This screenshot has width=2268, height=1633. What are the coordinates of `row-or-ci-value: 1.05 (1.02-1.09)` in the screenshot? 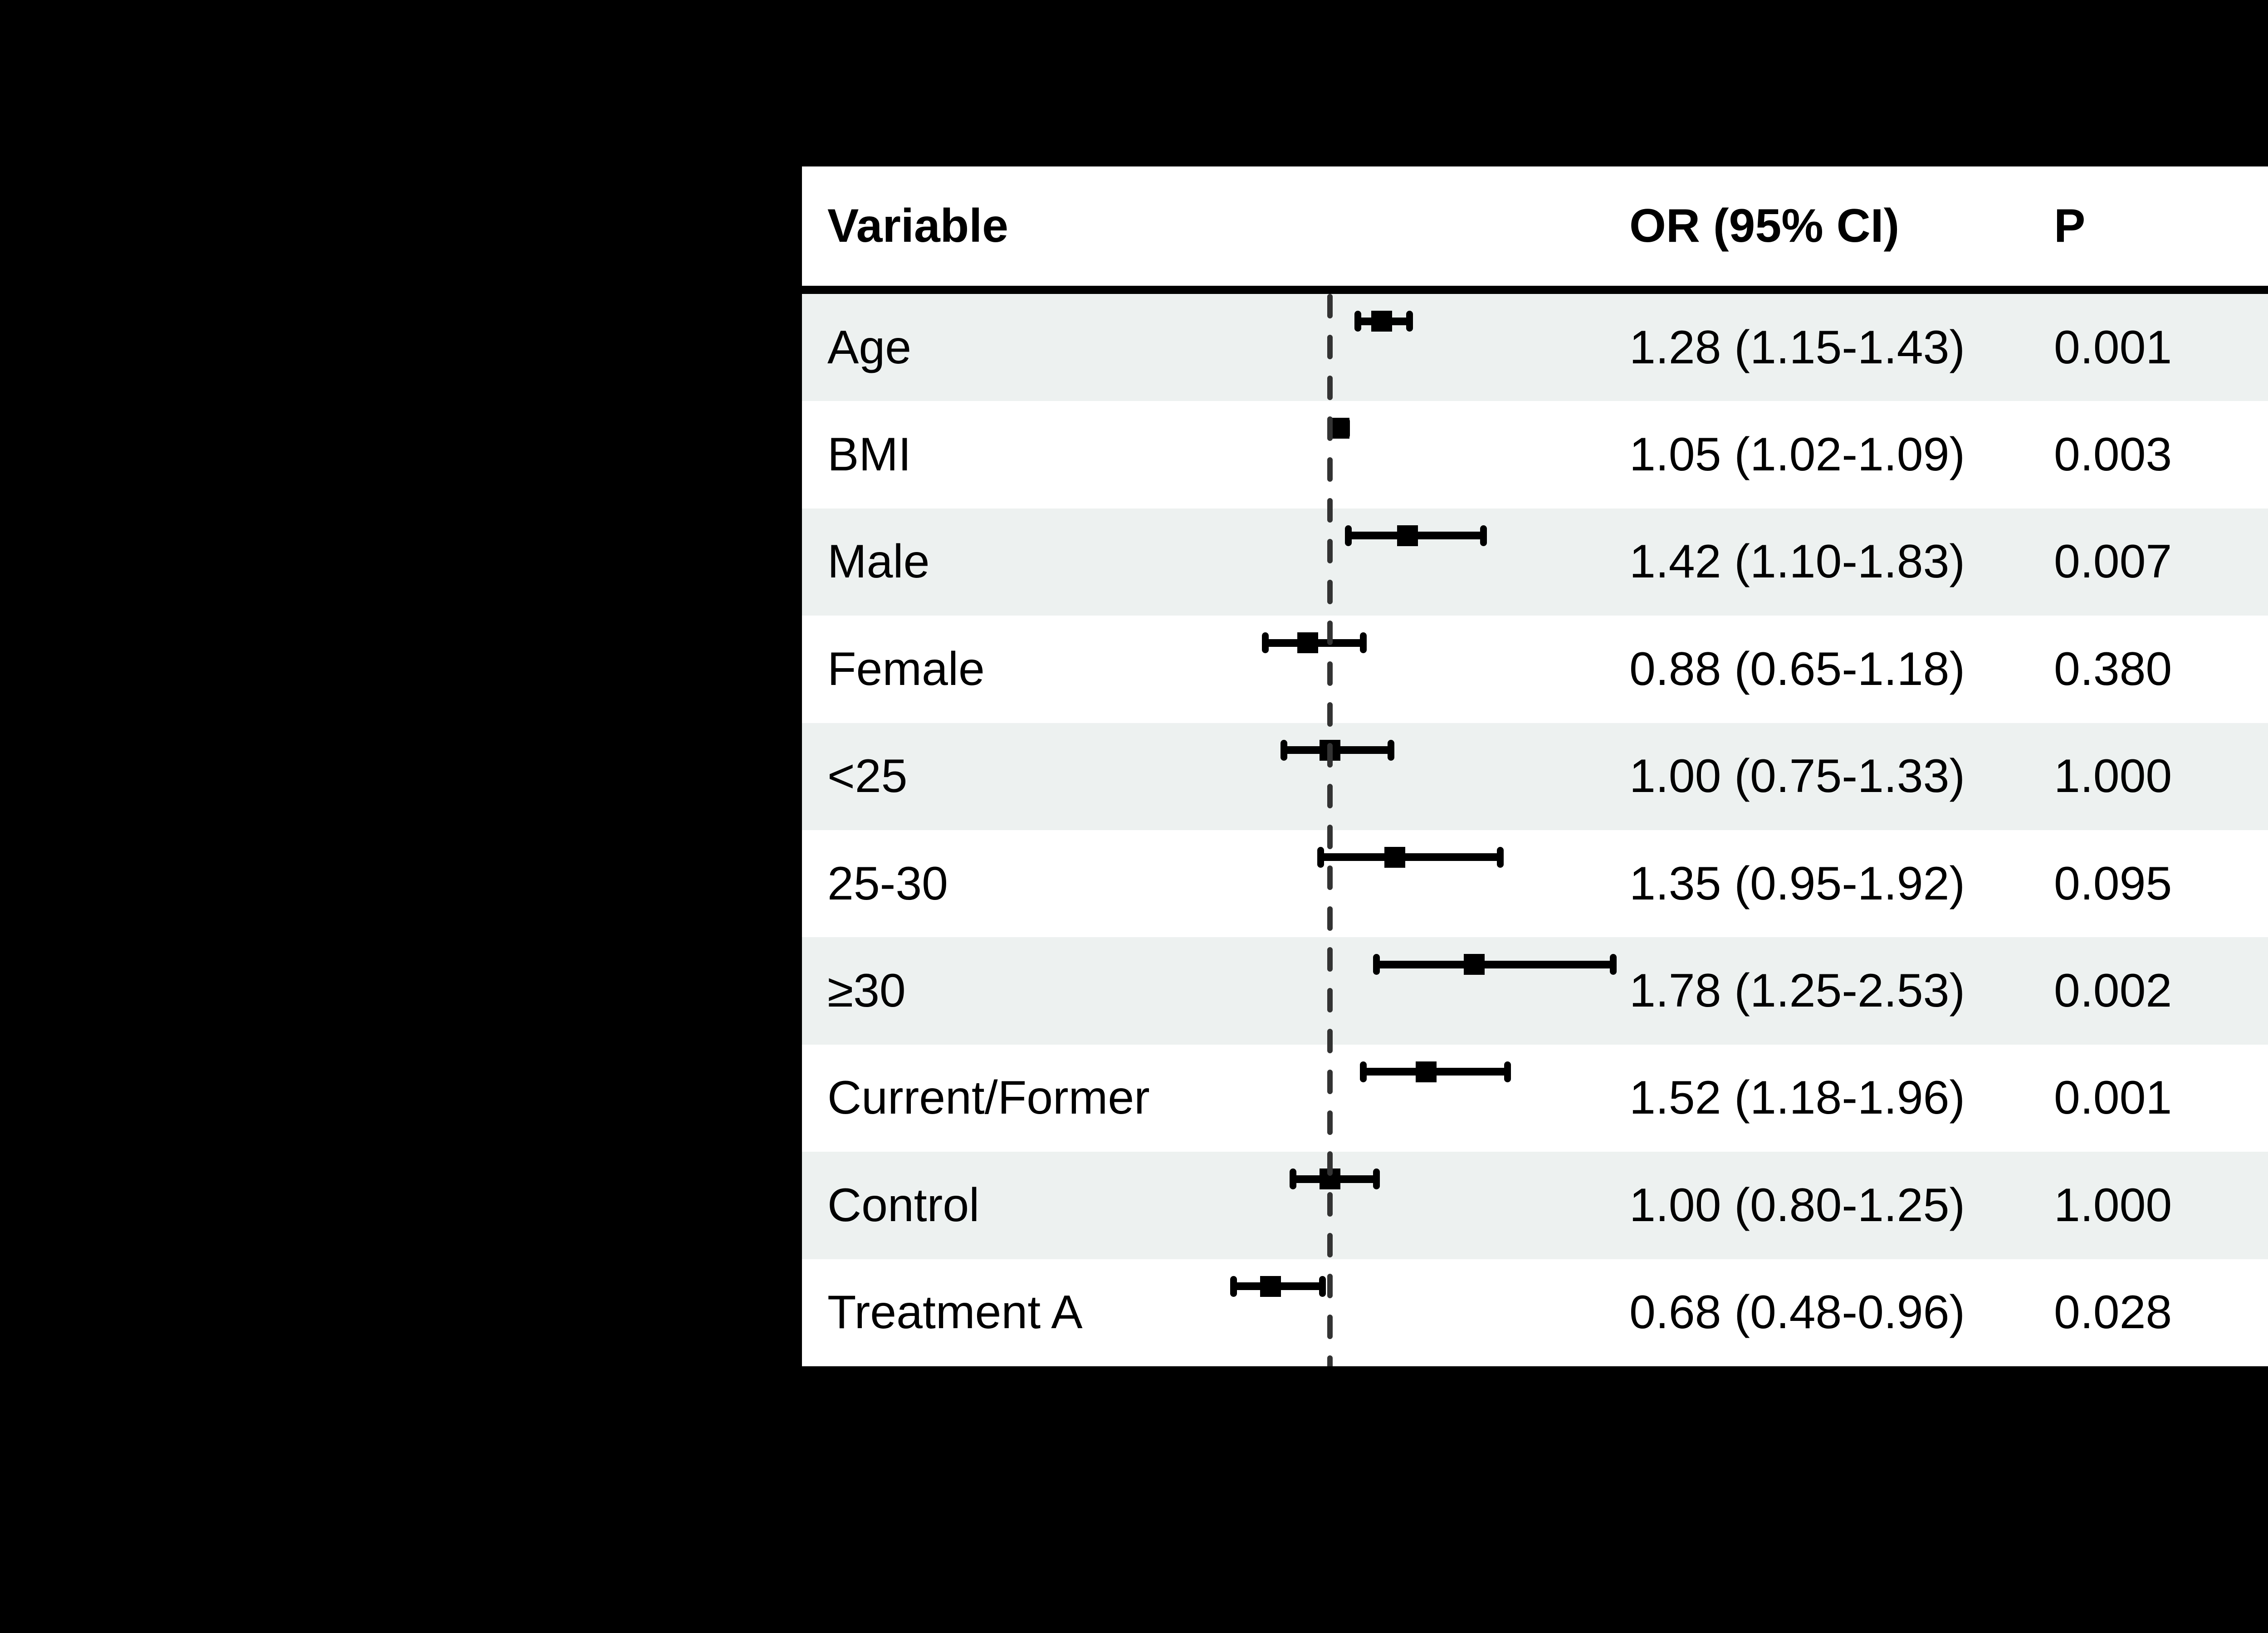 It's located at (1797, 454).